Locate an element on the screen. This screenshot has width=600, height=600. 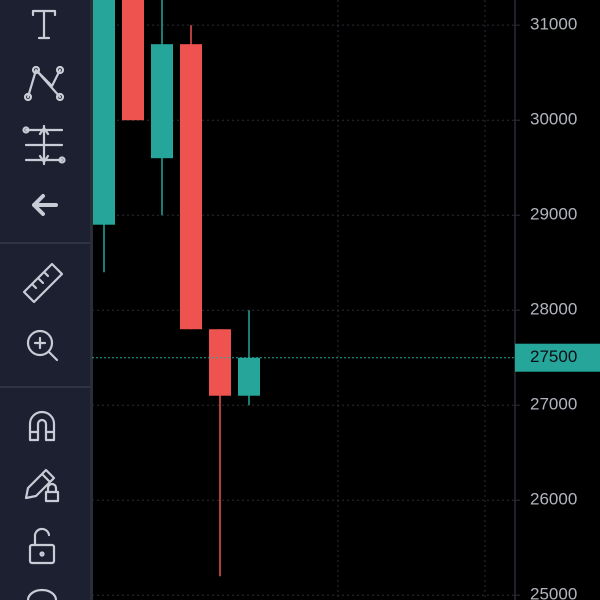
y-tick-label: 26000 is located at coordinates (553, 499).